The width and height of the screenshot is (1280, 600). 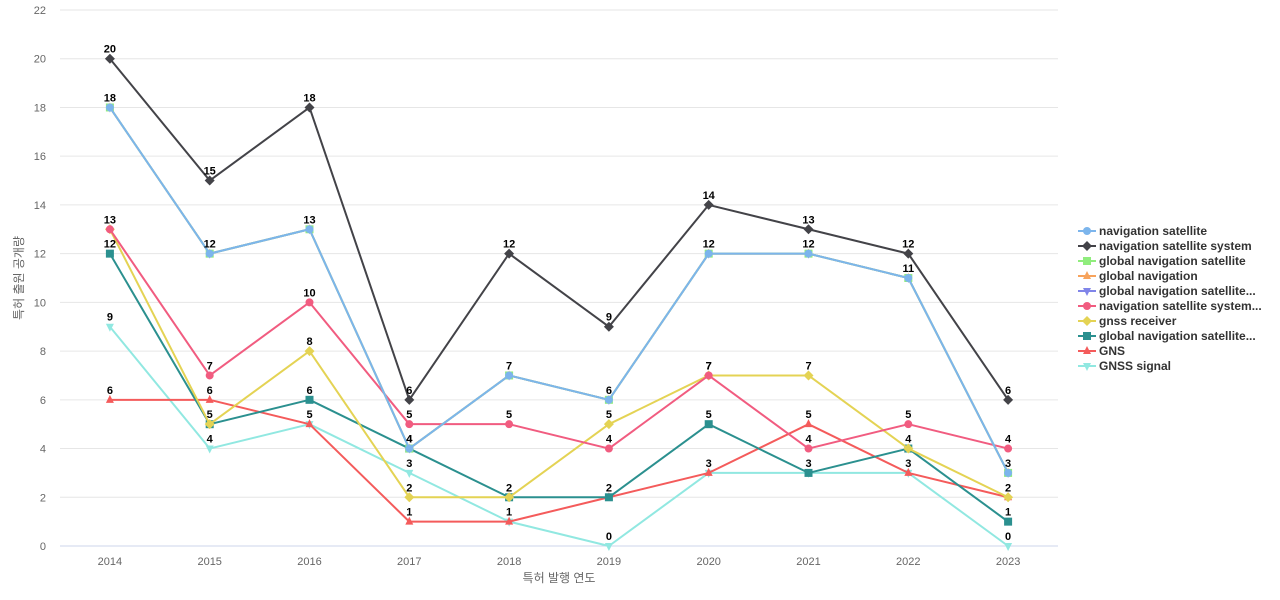 What do you see at coordinates (1170, 245) in the screenshot?
I see `legend-item: navigation satellite system` at bounding box center [1170, 245].